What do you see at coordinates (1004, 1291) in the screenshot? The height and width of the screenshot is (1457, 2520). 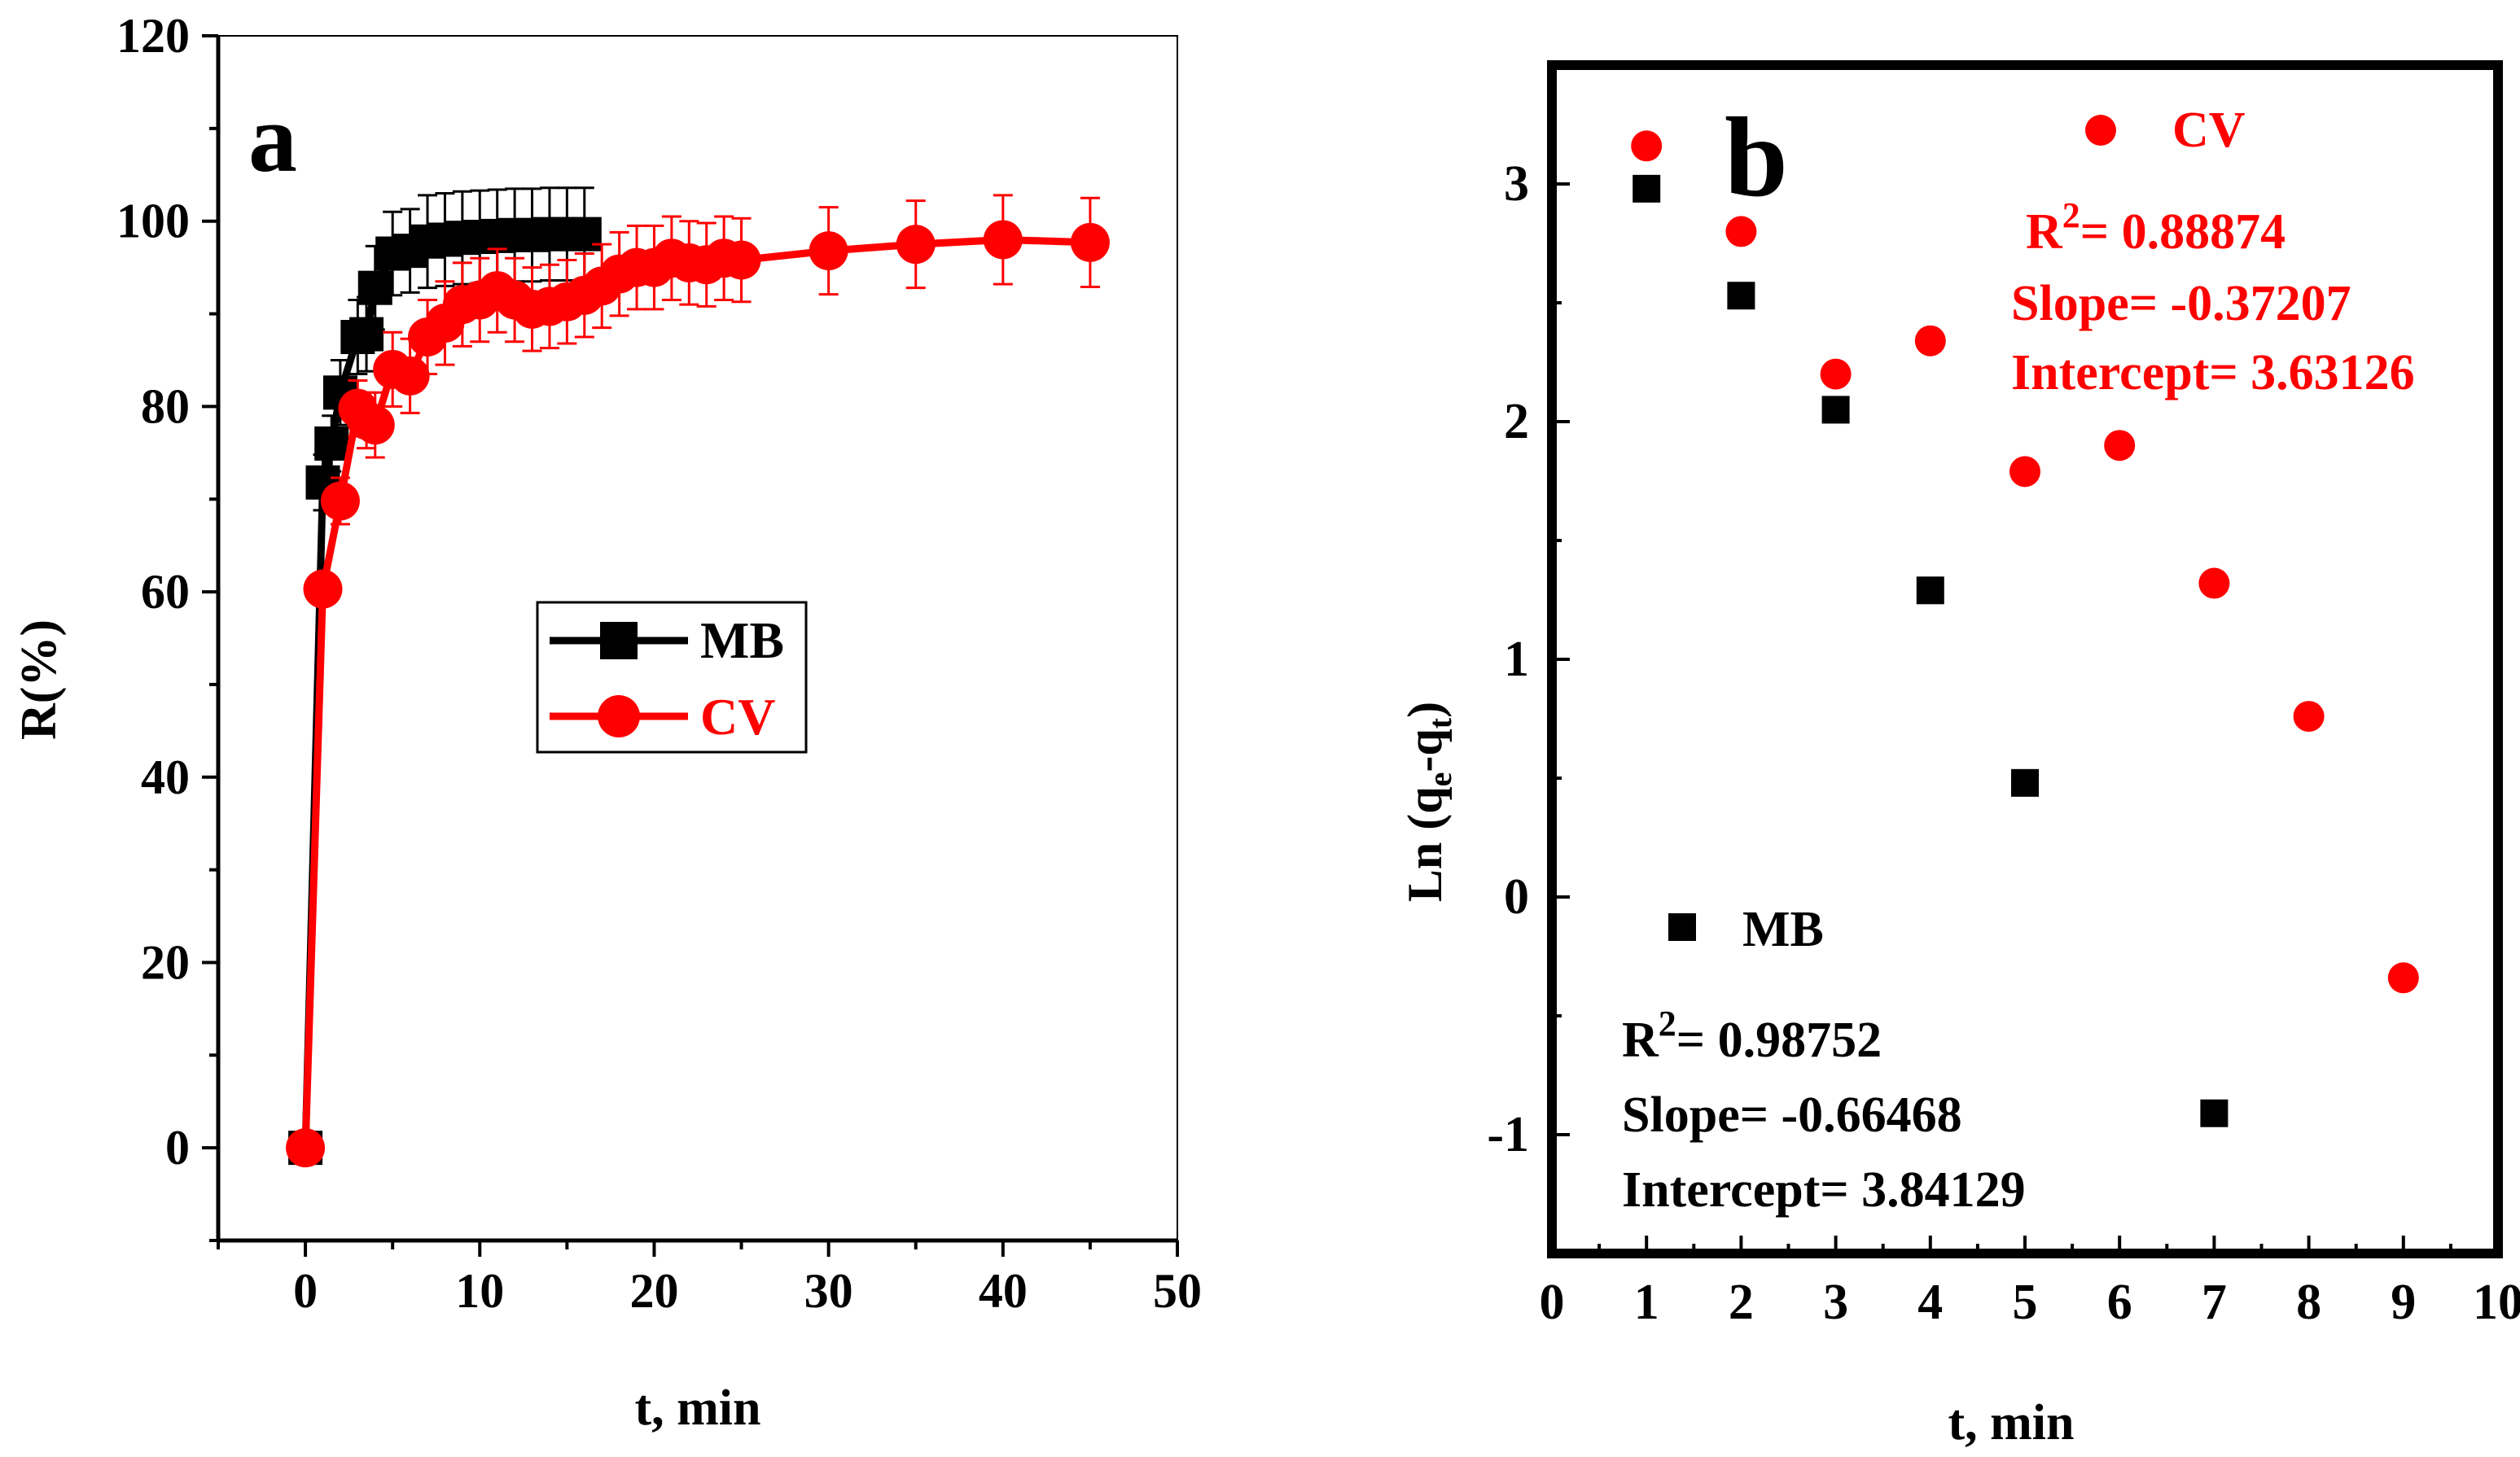 I see `x-tick-label: 40` at bounding box center [1004, 1291].